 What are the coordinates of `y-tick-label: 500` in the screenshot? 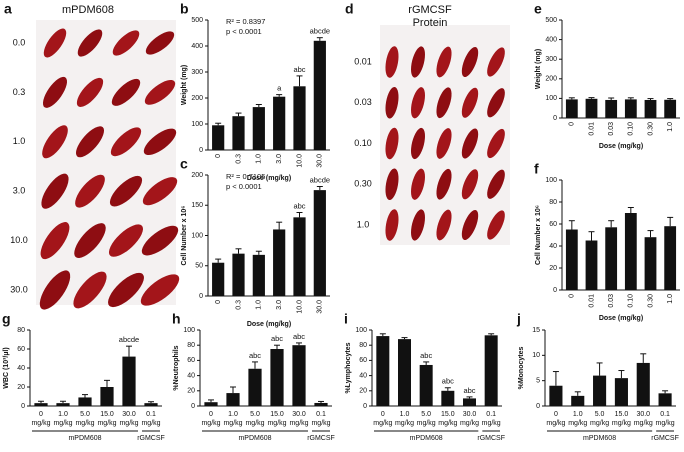 It's located at (197, 20).